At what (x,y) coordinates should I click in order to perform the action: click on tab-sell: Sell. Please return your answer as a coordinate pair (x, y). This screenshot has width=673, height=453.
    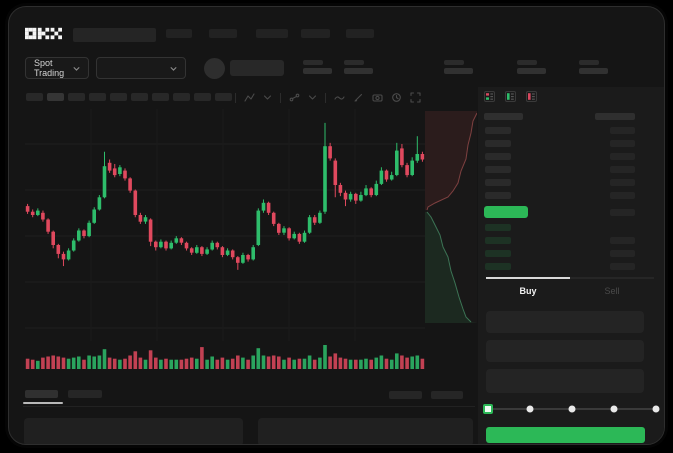
    Looking at the image, I should click on (612, 289).